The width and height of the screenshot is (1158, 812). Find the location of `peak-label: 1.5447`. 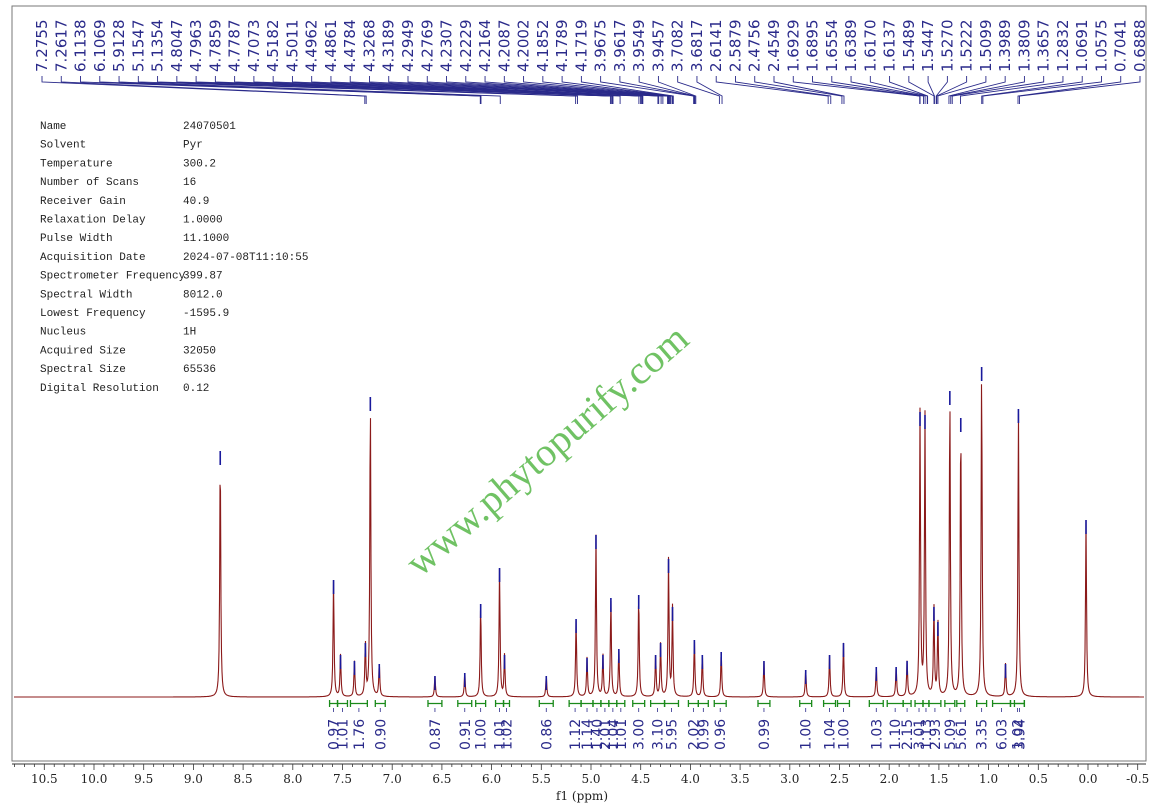

peak-label: 1.5447 is located at coordinates (928, 46).